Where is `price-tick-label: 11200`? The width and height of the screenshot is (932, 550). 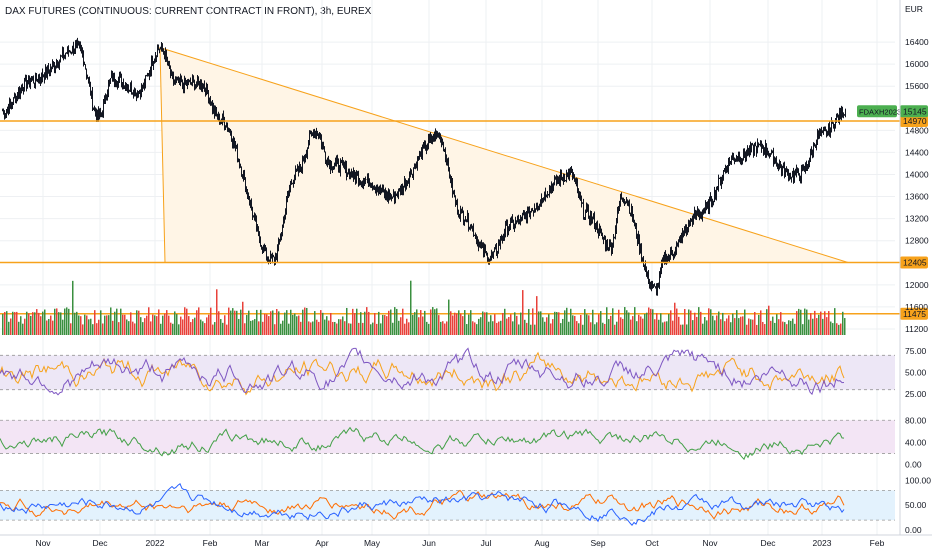
price-tick-label: 11200 is located at coordinates (916, 329).